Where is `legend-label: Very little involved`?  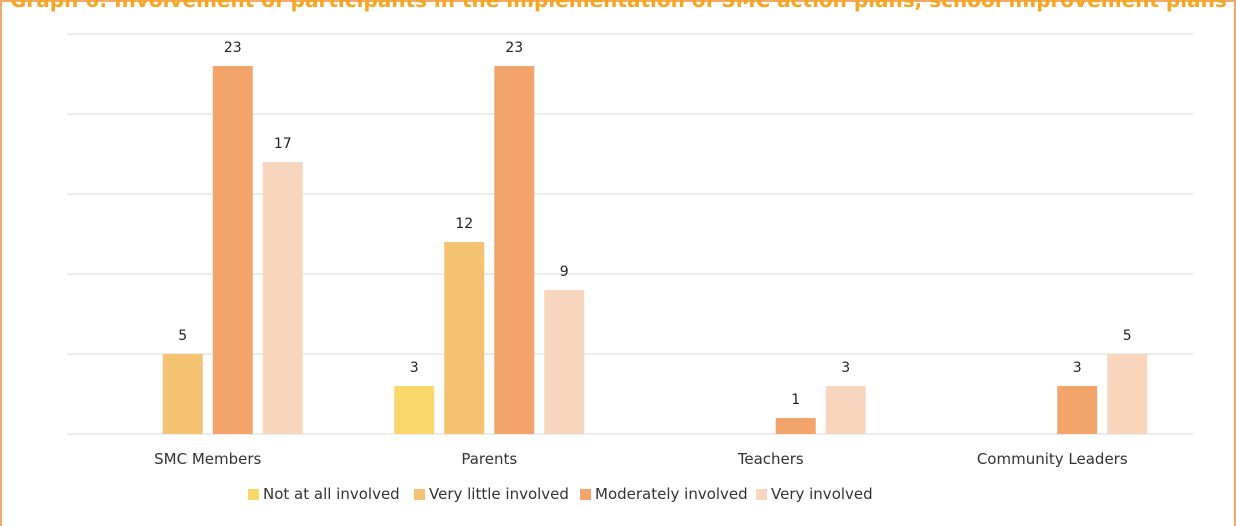 legend-label: Very little involved is located at coordinates (499, 494).